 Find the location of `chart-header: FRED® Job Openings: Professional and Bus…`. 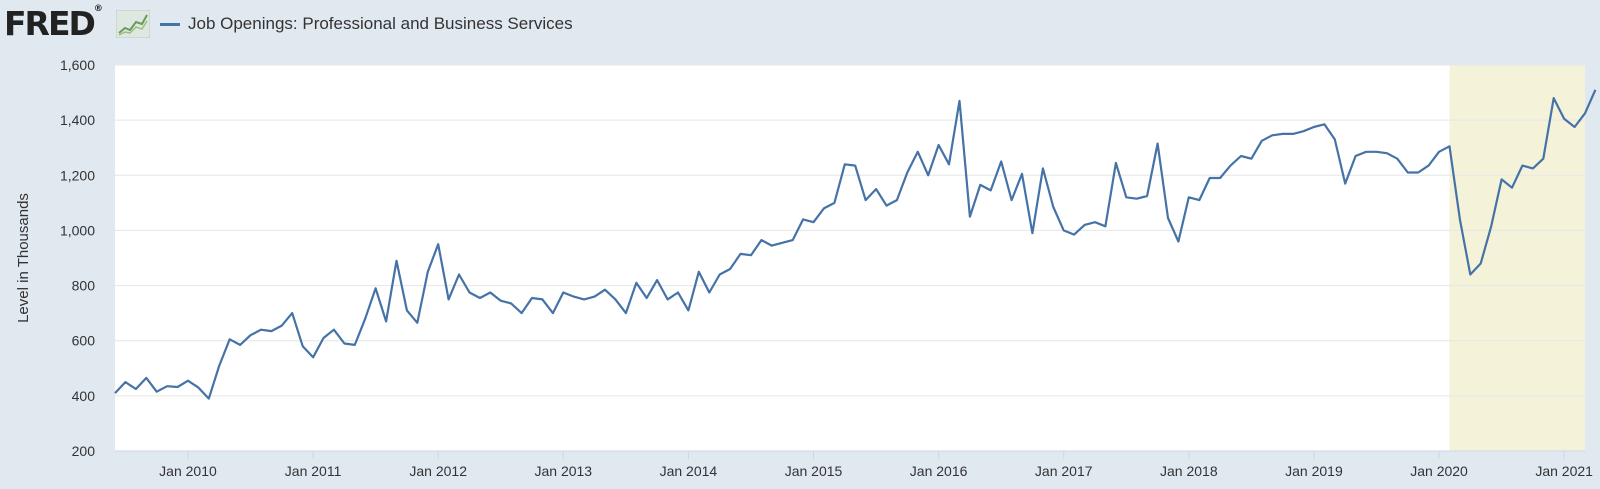

chart-header: FRED® Job Openings: Professional and Bus… is located at coordinates (800, 28).